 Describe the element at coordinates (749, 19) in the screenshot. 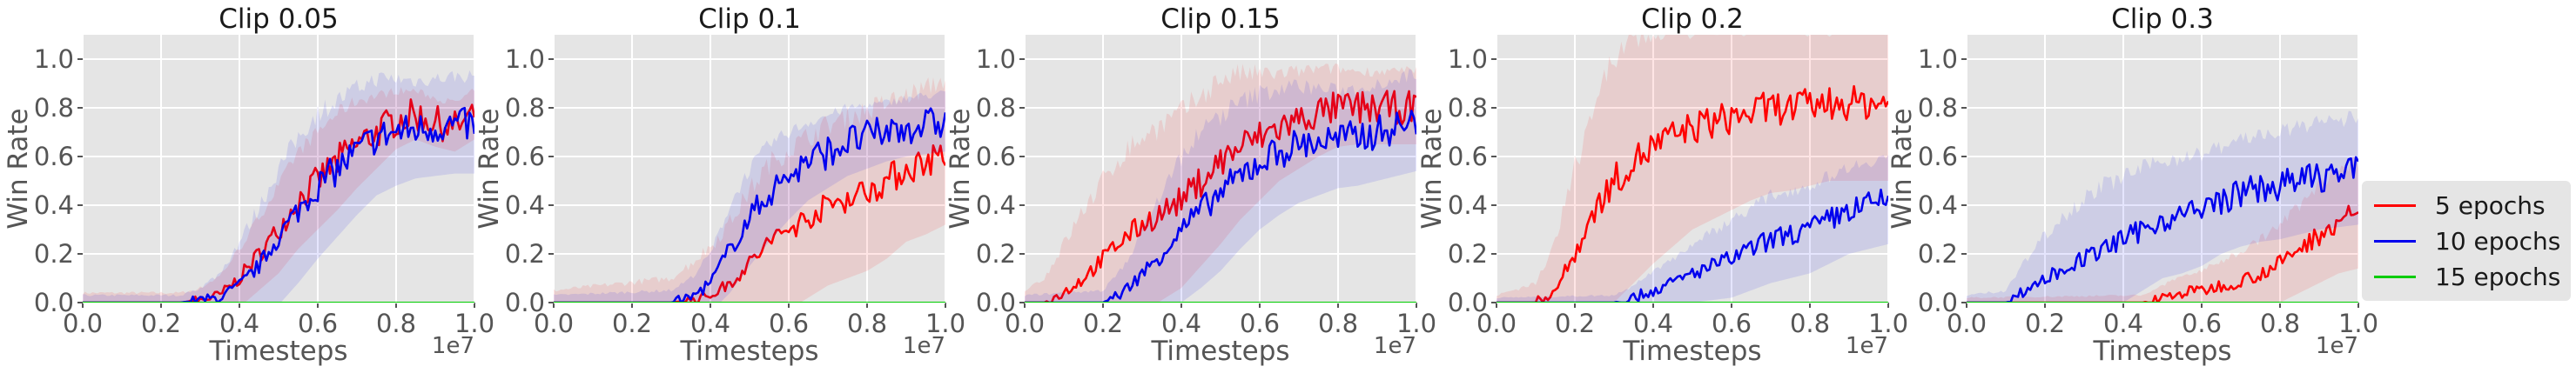

I see `subplot-title: Clip 0.1` at that location.